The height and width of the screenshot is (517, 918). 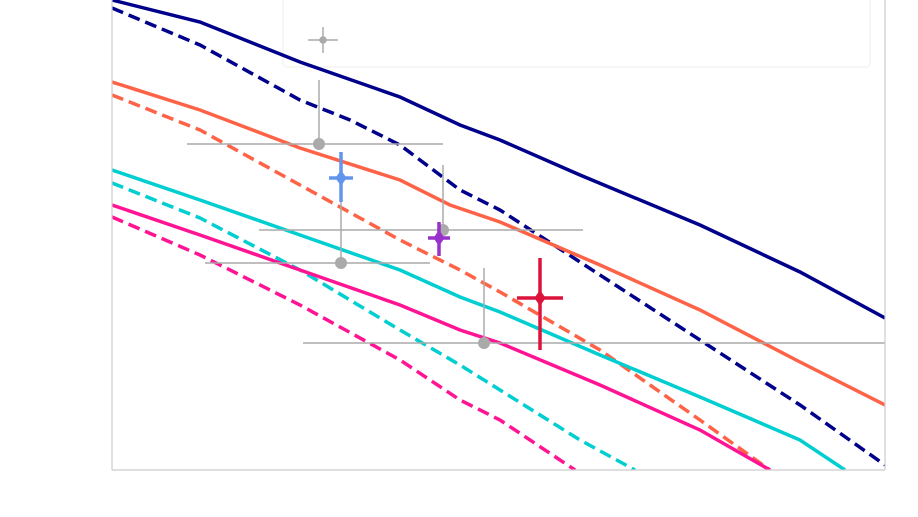 What do you see at coordinates (576, 34) in the screenshot?
I see `legend-box` at bounding box center [576, 34].